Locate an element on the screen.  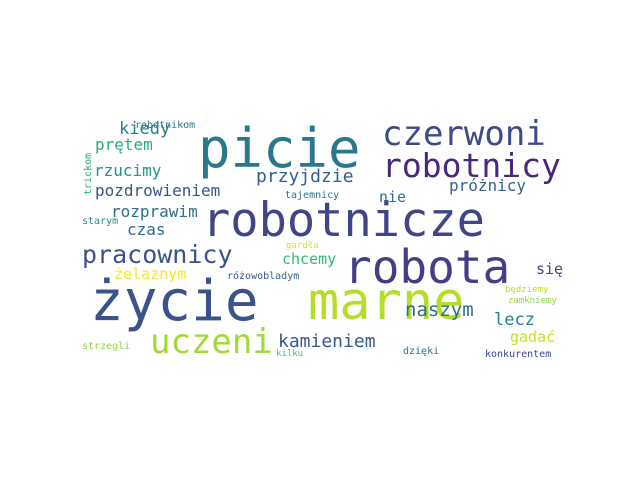
word-gardla: gardła is located at coordinates (302, 246).